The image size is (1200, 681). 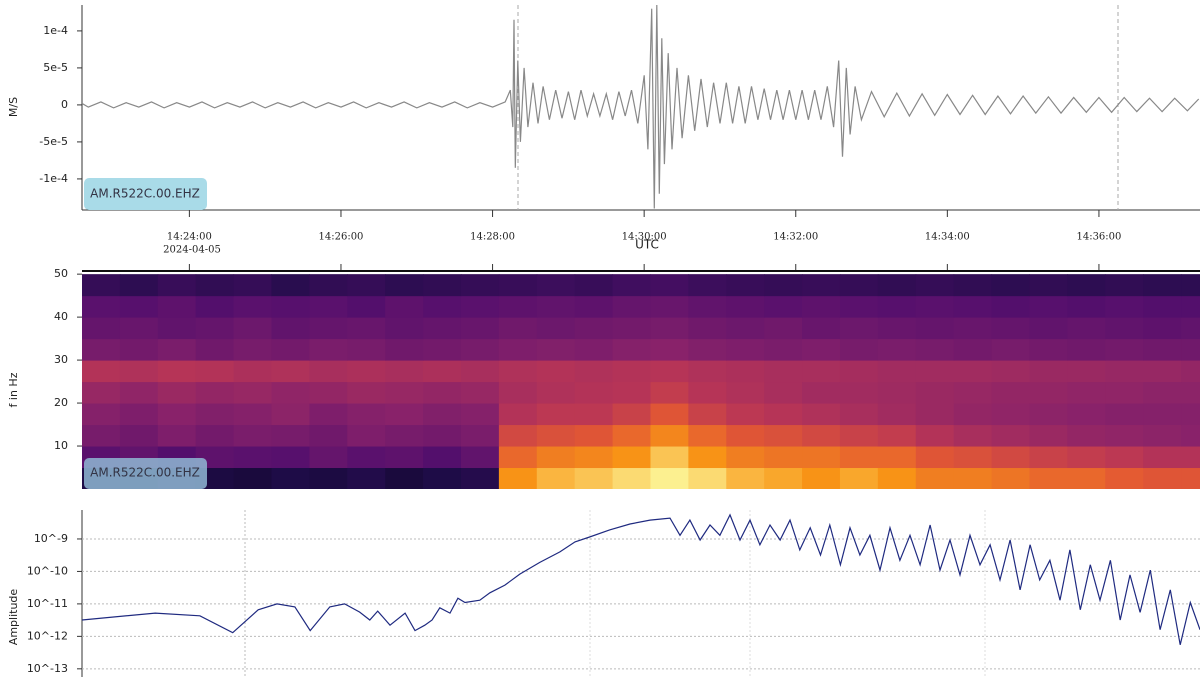 I want to click on y-tick-label: 0, so click(x=64, y=104).